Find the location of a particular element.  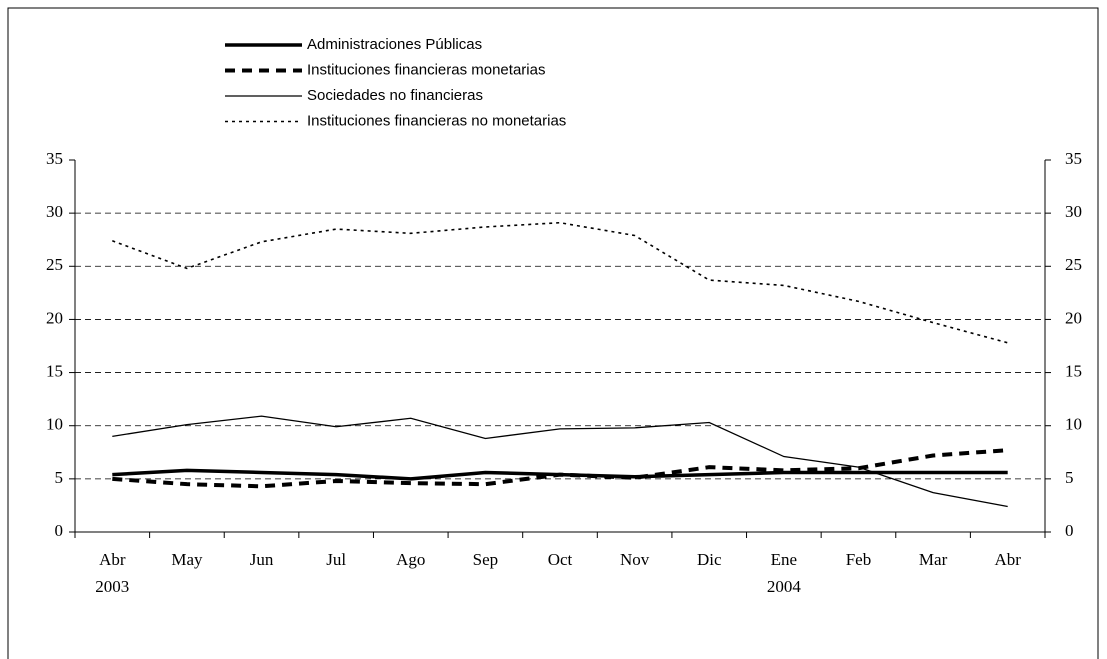

x-tick-label: Ago is located at coordinates (410, 559).